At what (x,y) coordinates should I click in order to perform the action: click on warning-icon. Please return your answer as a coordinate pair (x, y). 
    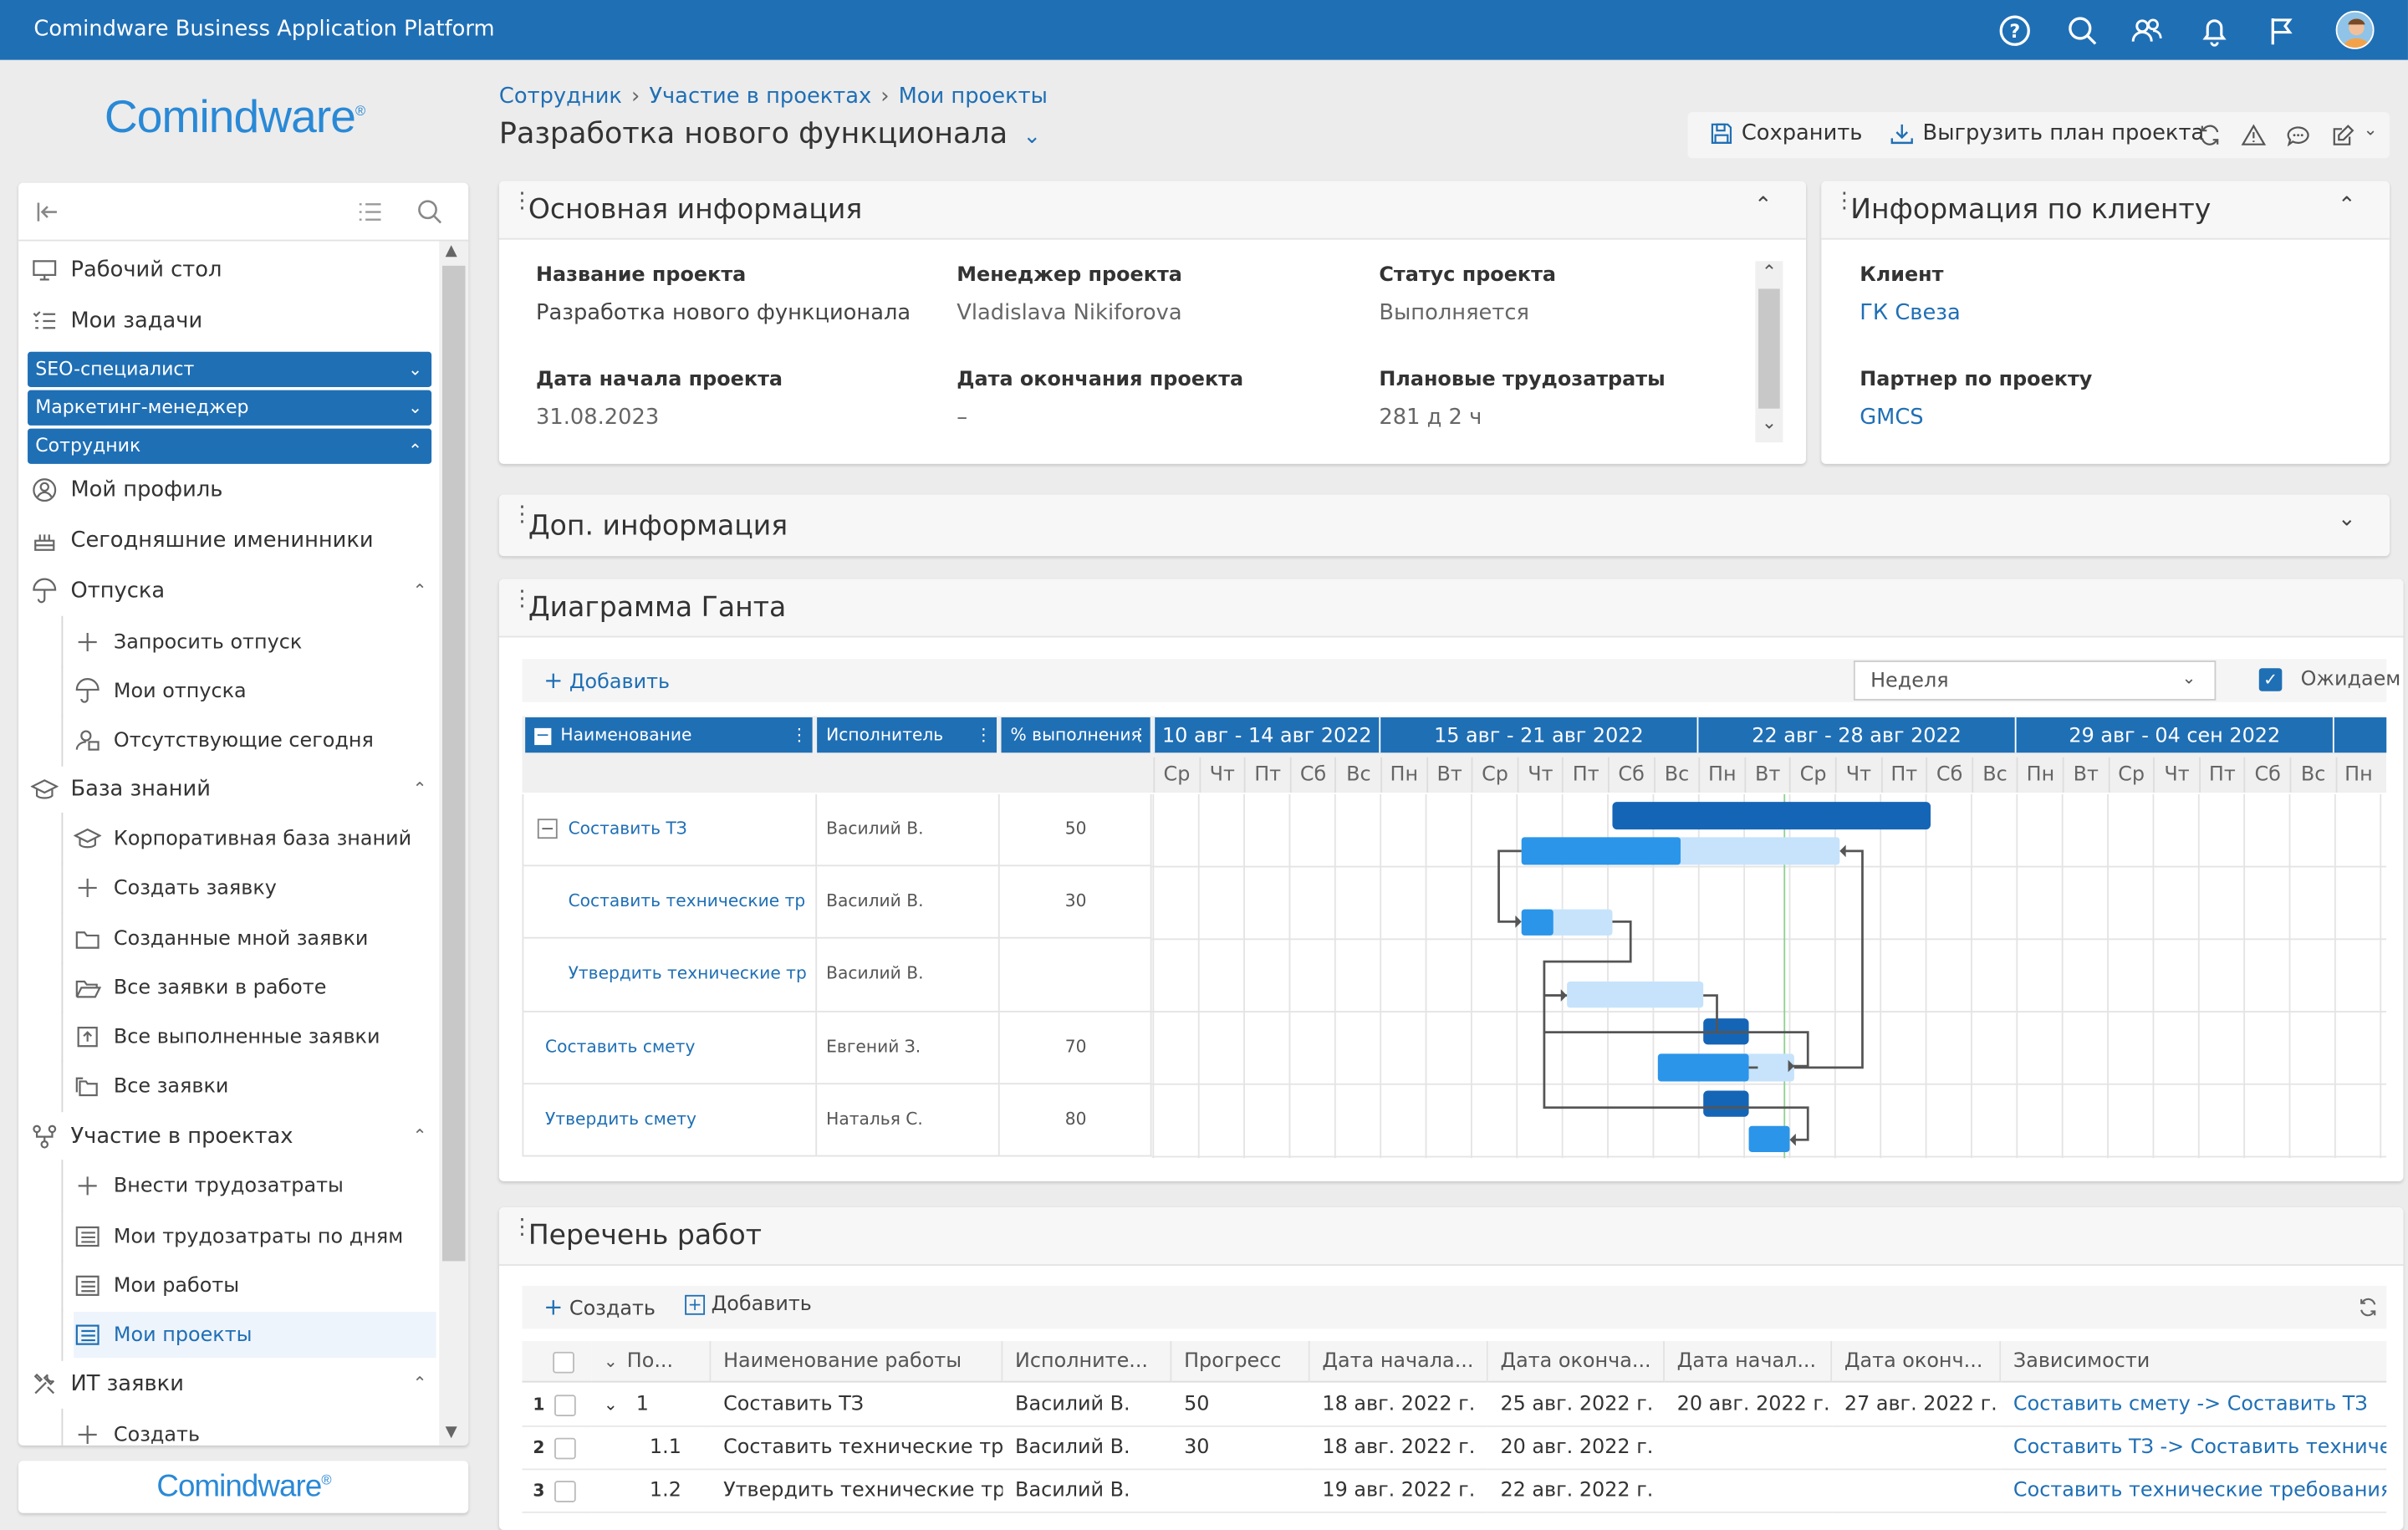
    Looking at the image, I should click on (2254, 135).